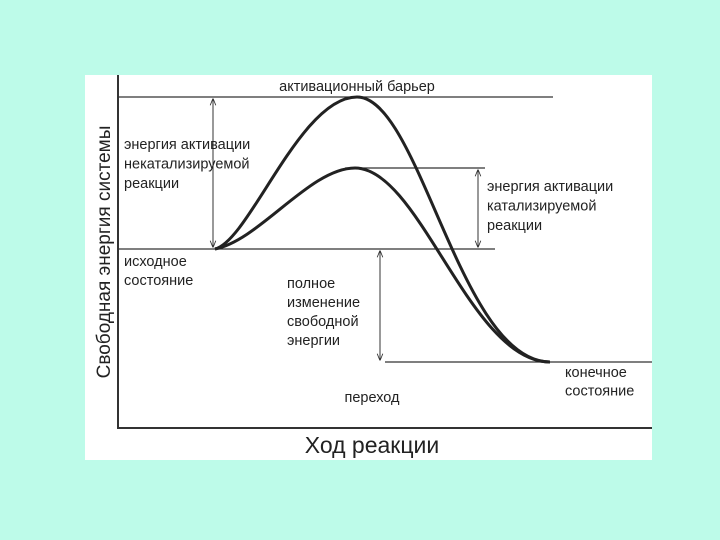 This screenshot has width=720, height=540. I want to click on change-label-line: свободной, so click(323, 322).